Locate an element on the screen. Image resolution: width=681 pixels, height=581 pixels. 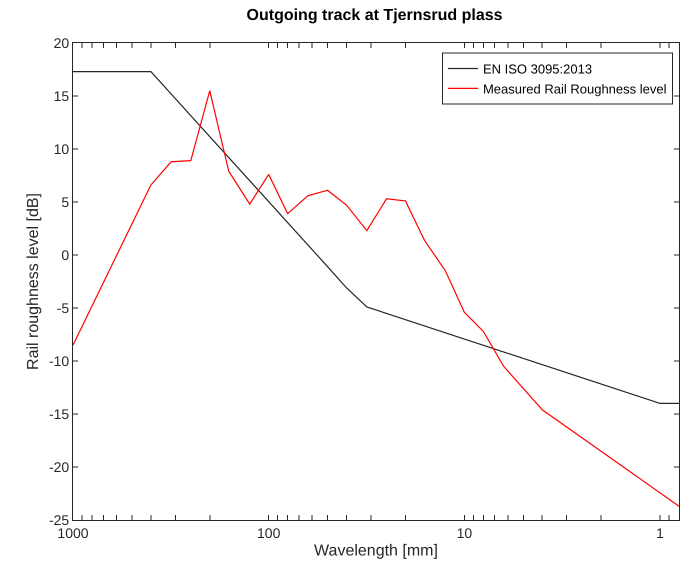
y-tick-label: 0 is located at coordinates (65, 254).